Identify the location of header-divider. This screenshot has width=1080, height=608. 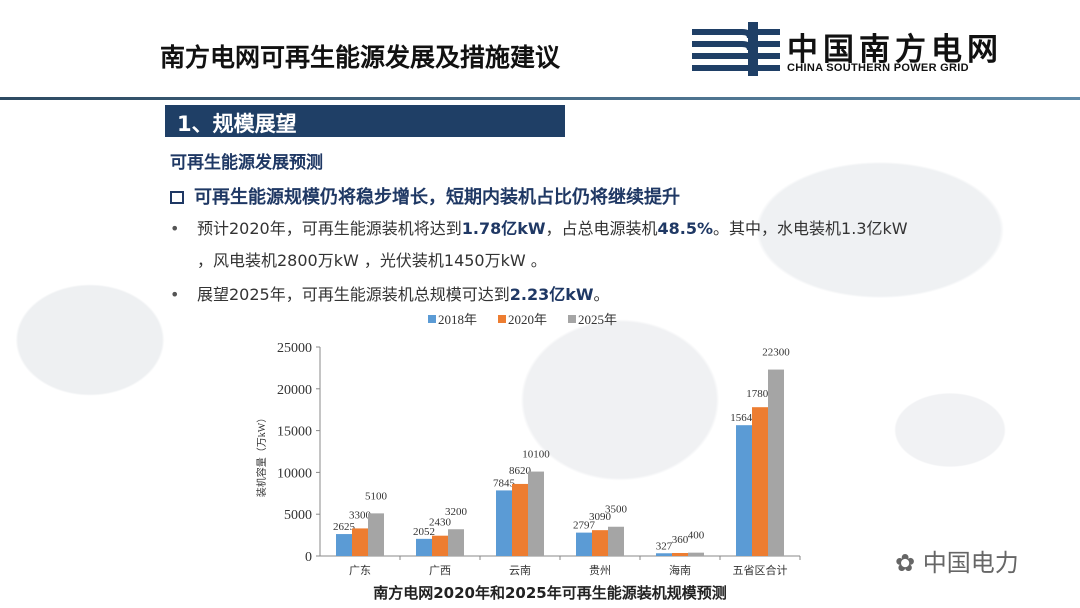
(540, 98).